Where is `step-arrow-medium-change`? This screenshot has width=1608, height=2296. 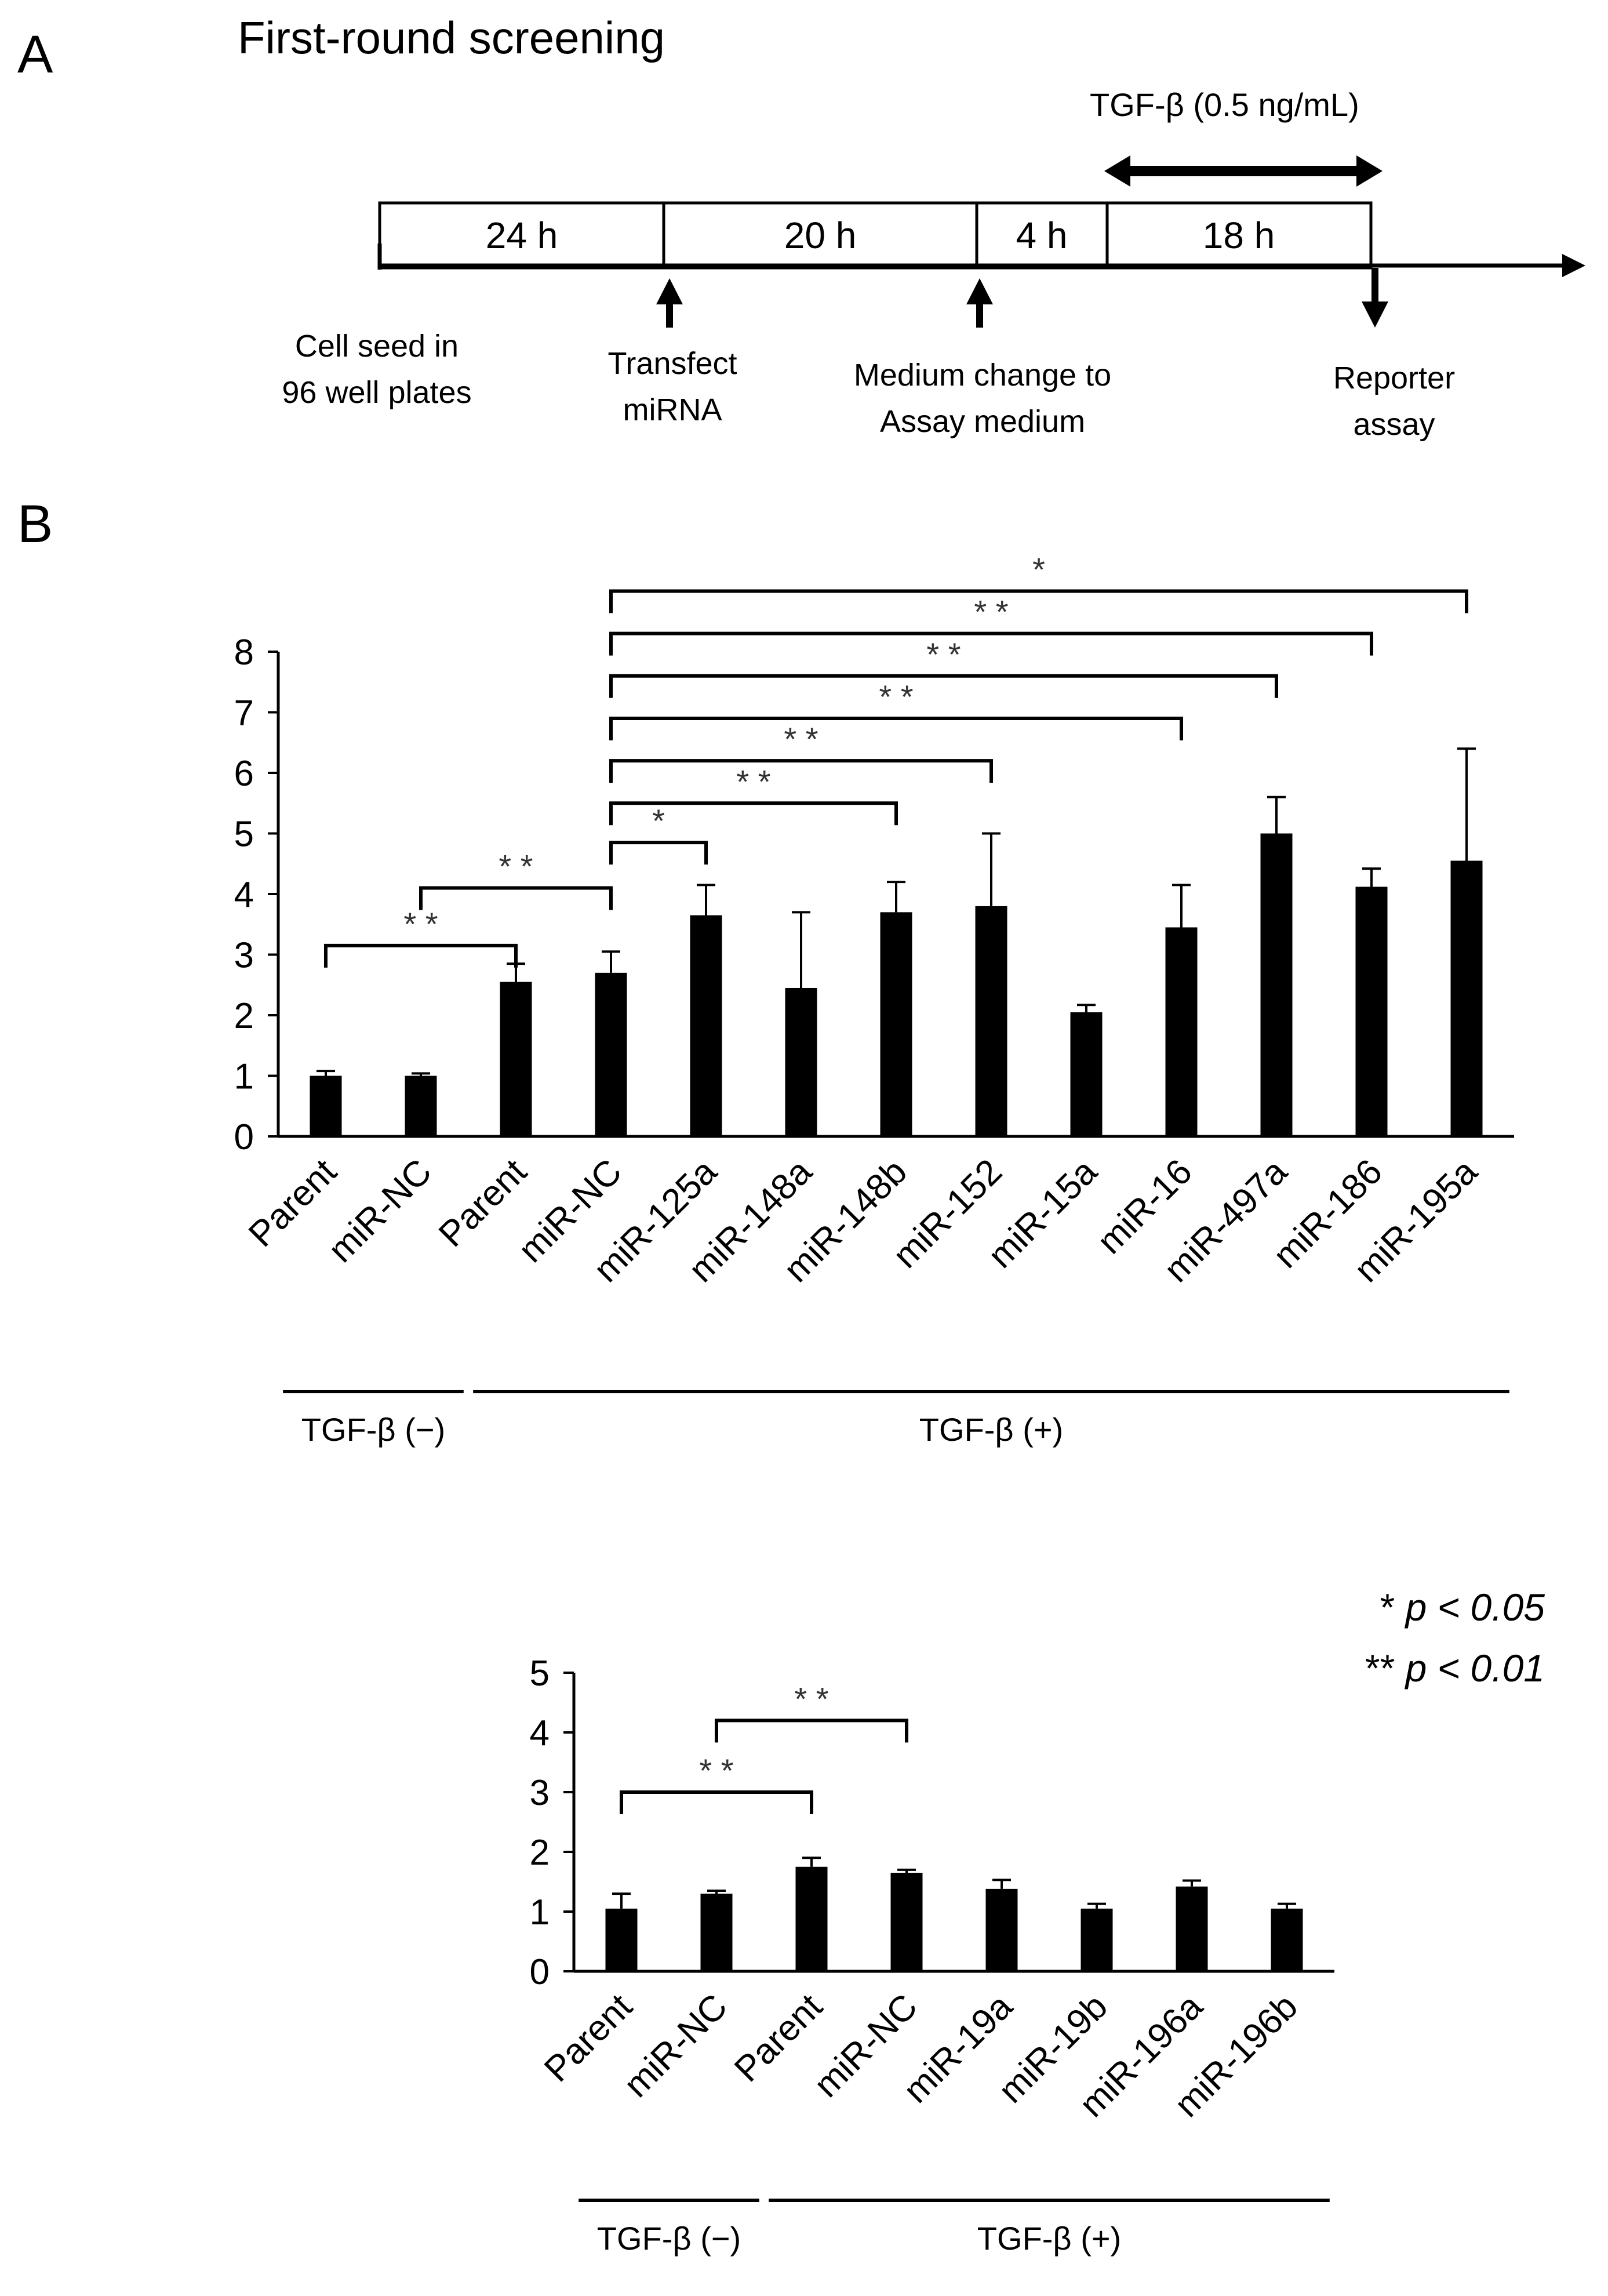 step-arrow-medium-change is located at coordinates (979, 303).